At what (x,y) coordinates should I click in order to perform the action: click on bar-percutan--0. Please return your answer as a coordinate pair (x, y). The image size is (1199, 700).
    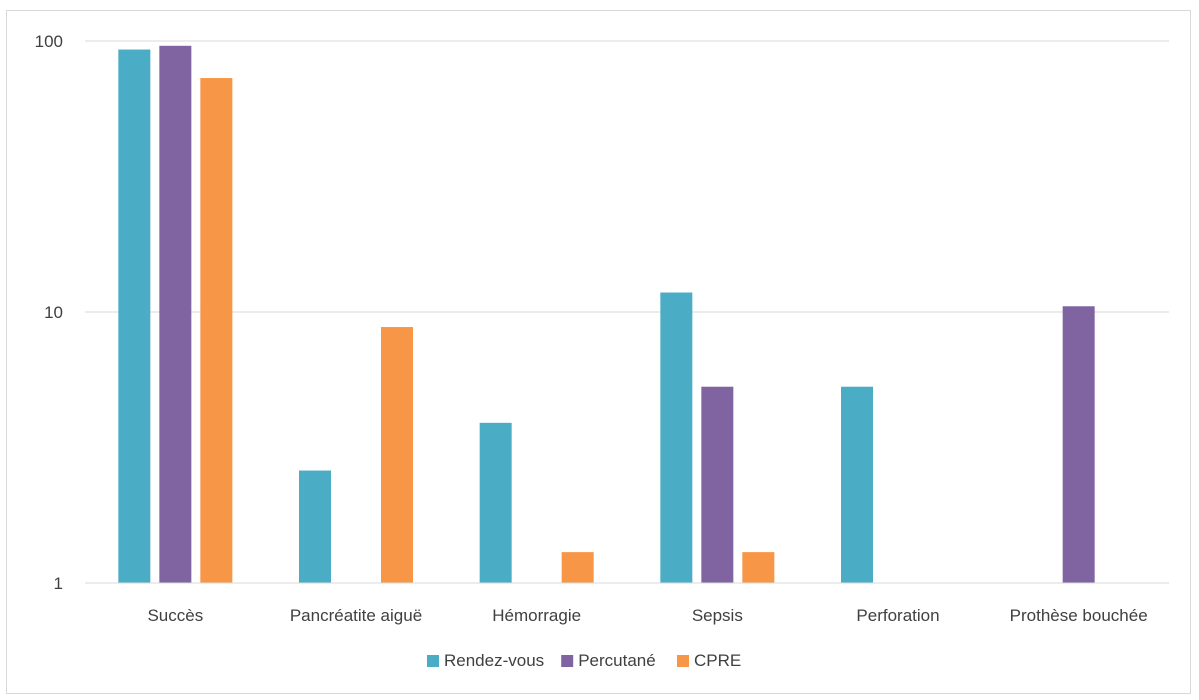
    Looking at the image, I should click on (175, 314).